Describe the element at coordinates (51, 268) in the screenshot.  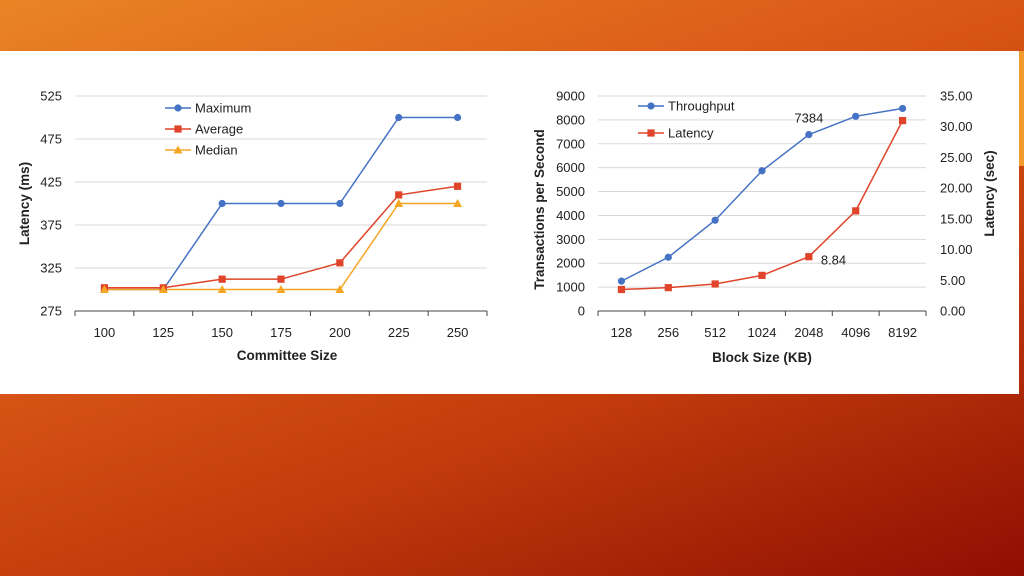
I see `y-tick-label: 325` at that location.